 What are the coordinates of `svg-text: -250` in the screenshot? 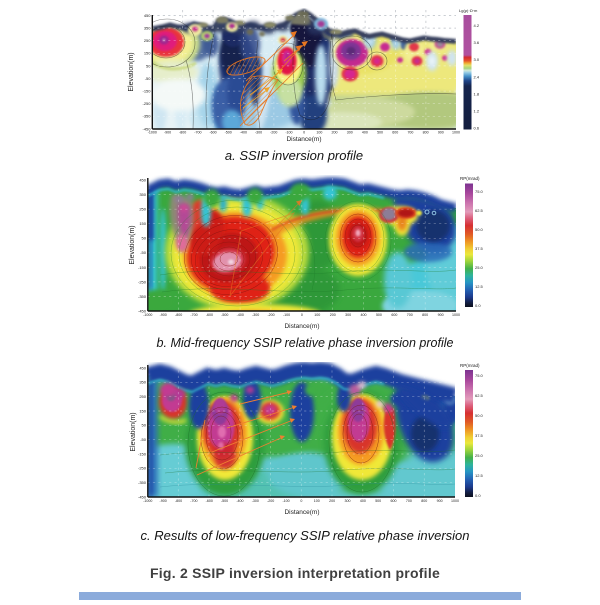 It's located at (142, 468).